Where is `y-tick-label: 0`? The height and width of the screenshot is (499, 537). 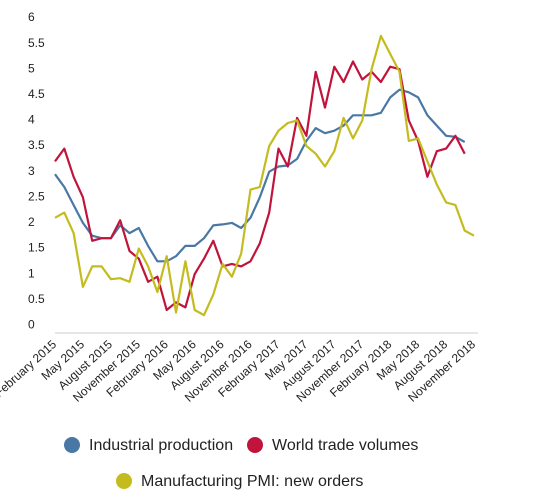 y-tick-label: 0 is located at coordinates (31, 324).